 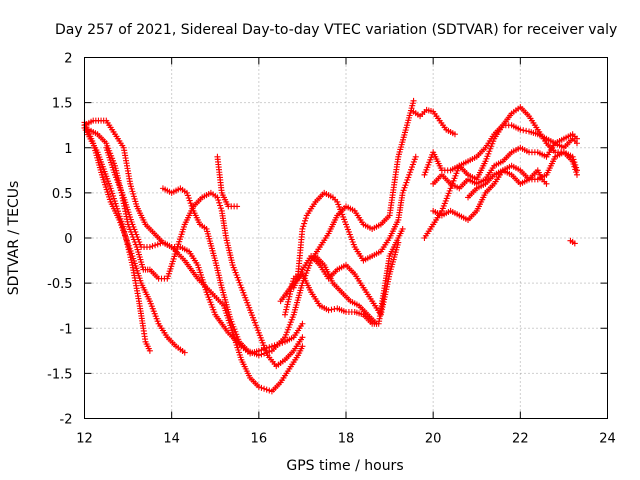 I want to click on y-tick-label: 2, so click(x=68, y=59).